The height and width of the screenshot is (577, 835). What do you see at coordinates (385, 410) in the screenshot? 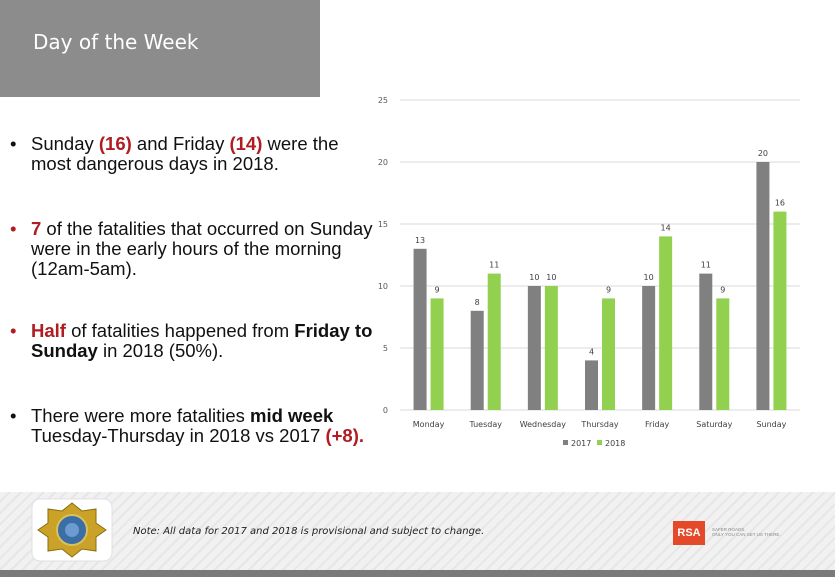
I see `y-tick-label: 0` at bounding box center [385, 410].